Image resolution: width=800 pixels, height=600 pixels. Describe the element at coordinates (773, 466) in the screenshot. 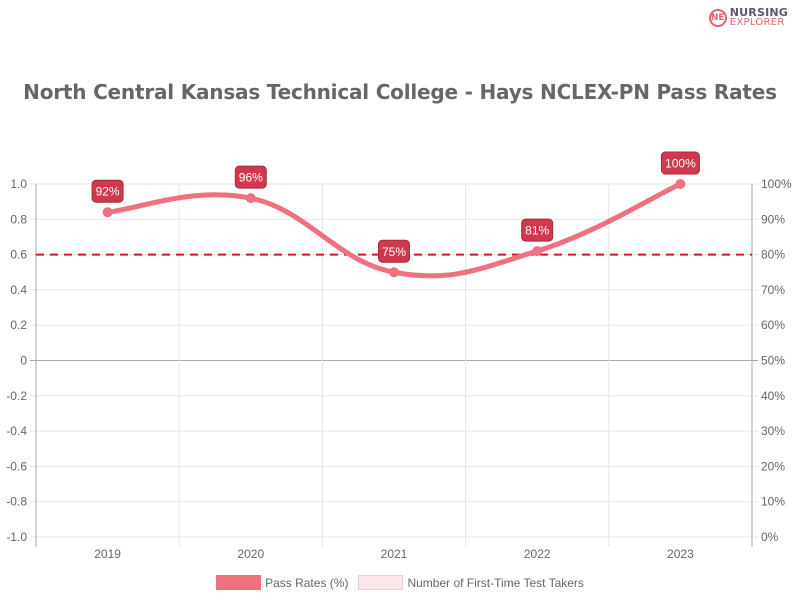

I see `right-axis-tick: 20%` at that location.